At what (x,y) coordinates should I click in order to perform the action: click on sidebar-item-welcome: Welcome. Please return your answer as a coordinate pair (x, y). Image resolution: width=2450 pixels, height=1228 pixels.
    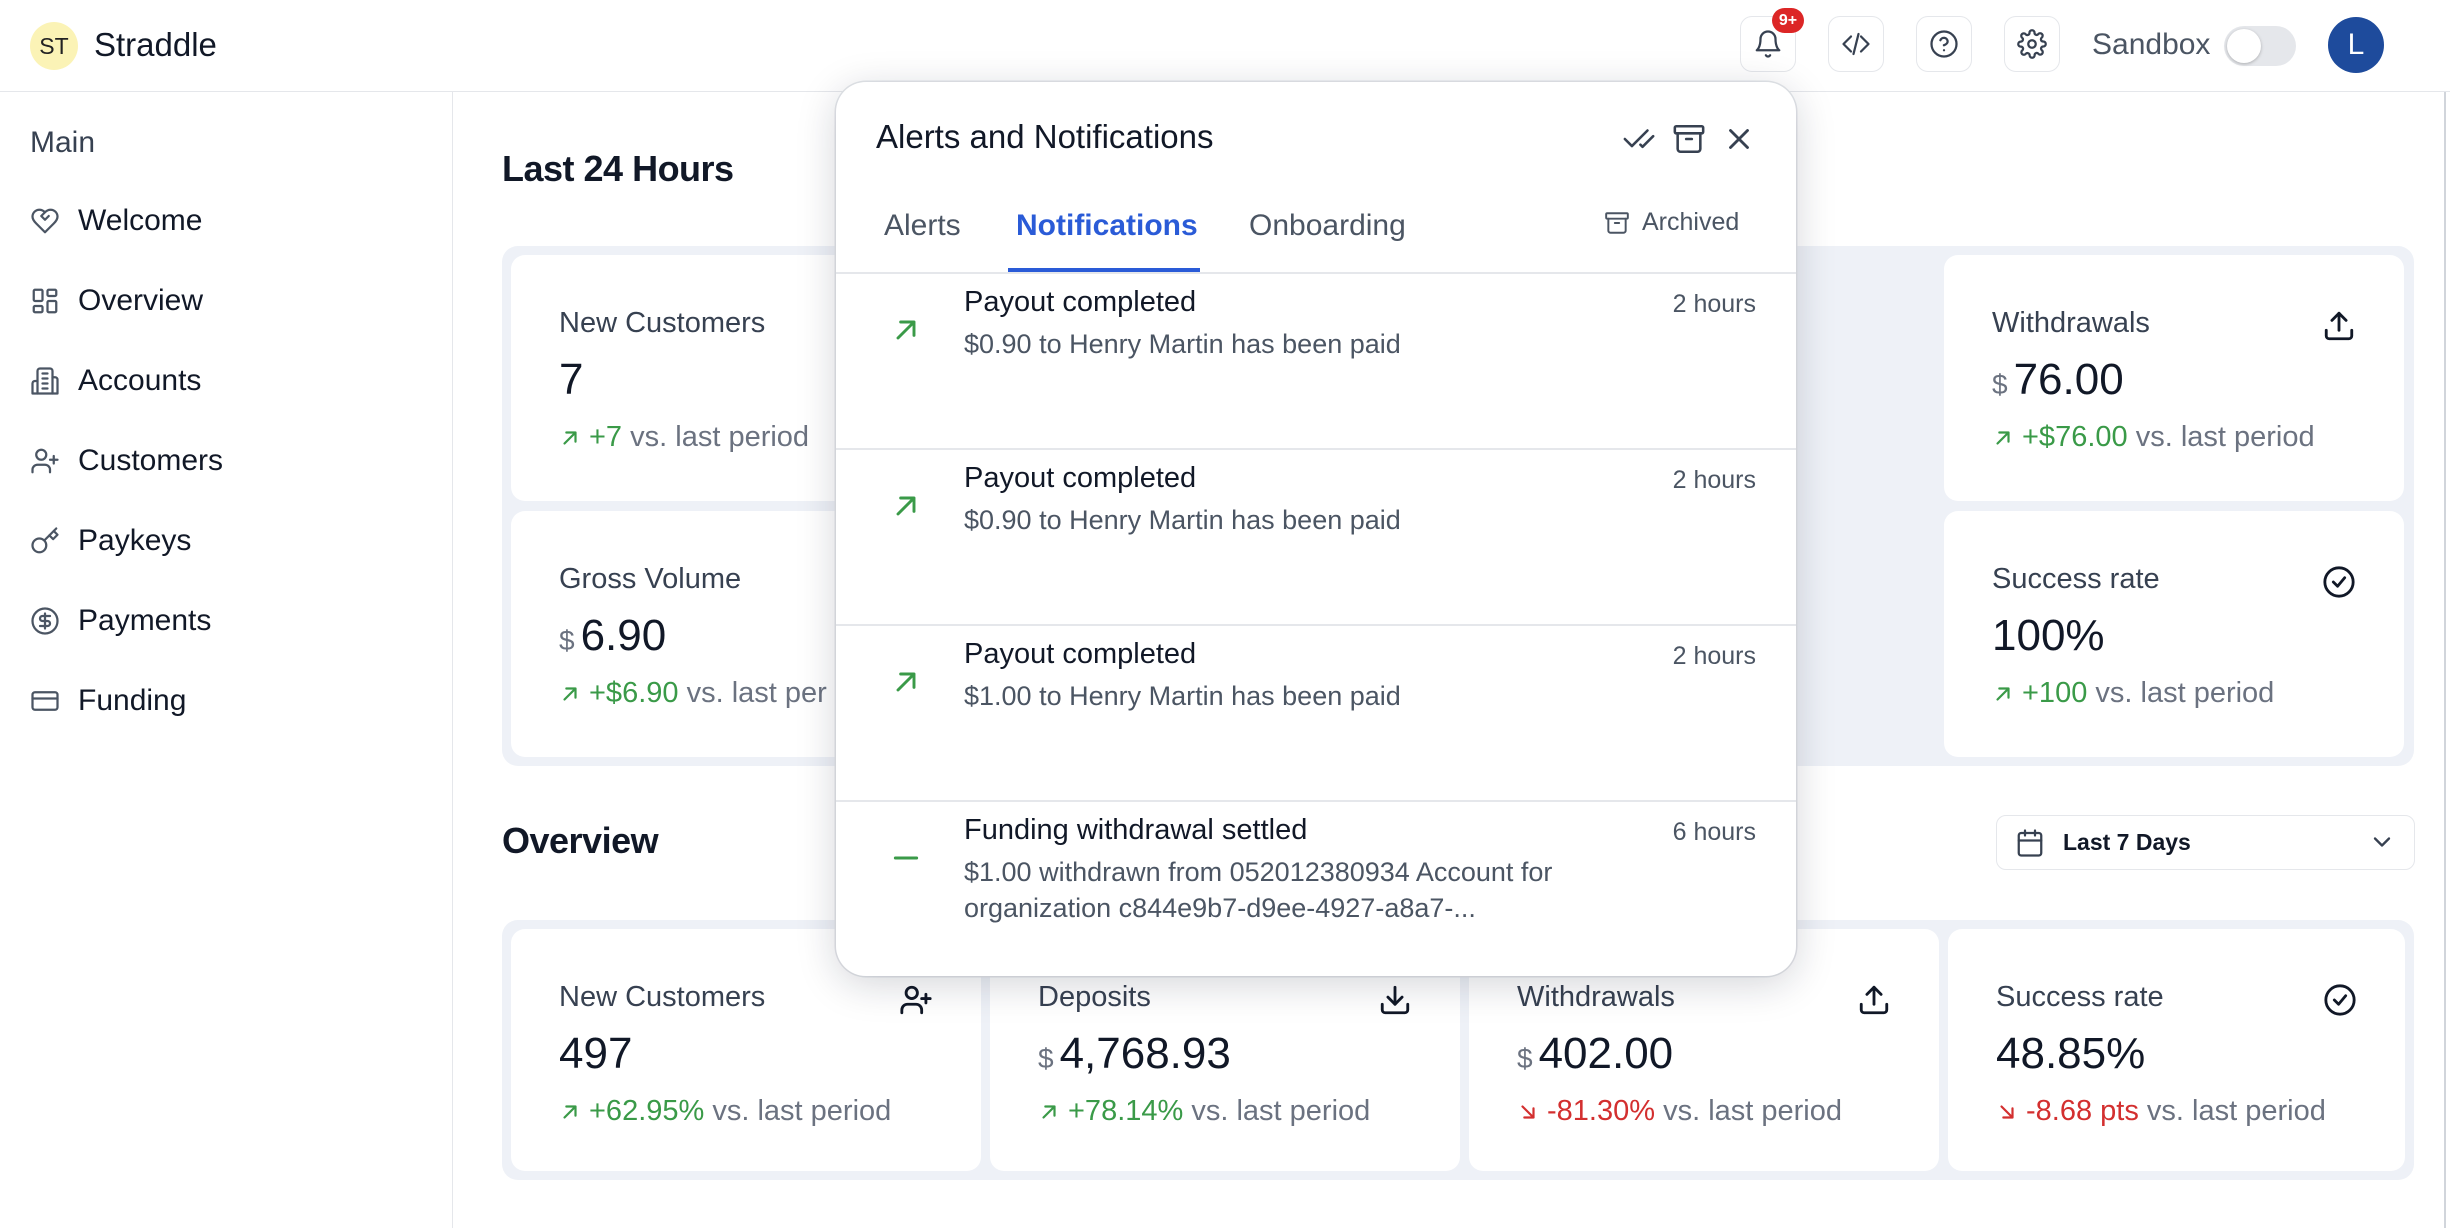
    Looking at the image, I should click on (116, 221).